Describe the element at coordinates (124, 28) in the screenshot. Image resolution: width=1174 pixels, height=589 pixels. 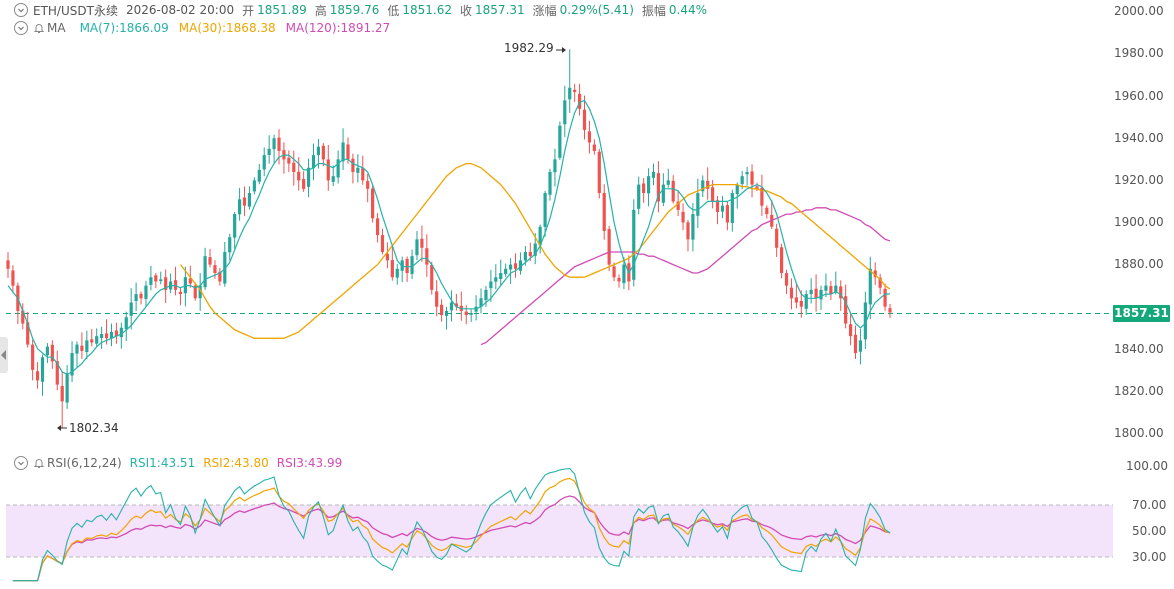
I see `ma7-value: MA(7):1866.09` at that location.